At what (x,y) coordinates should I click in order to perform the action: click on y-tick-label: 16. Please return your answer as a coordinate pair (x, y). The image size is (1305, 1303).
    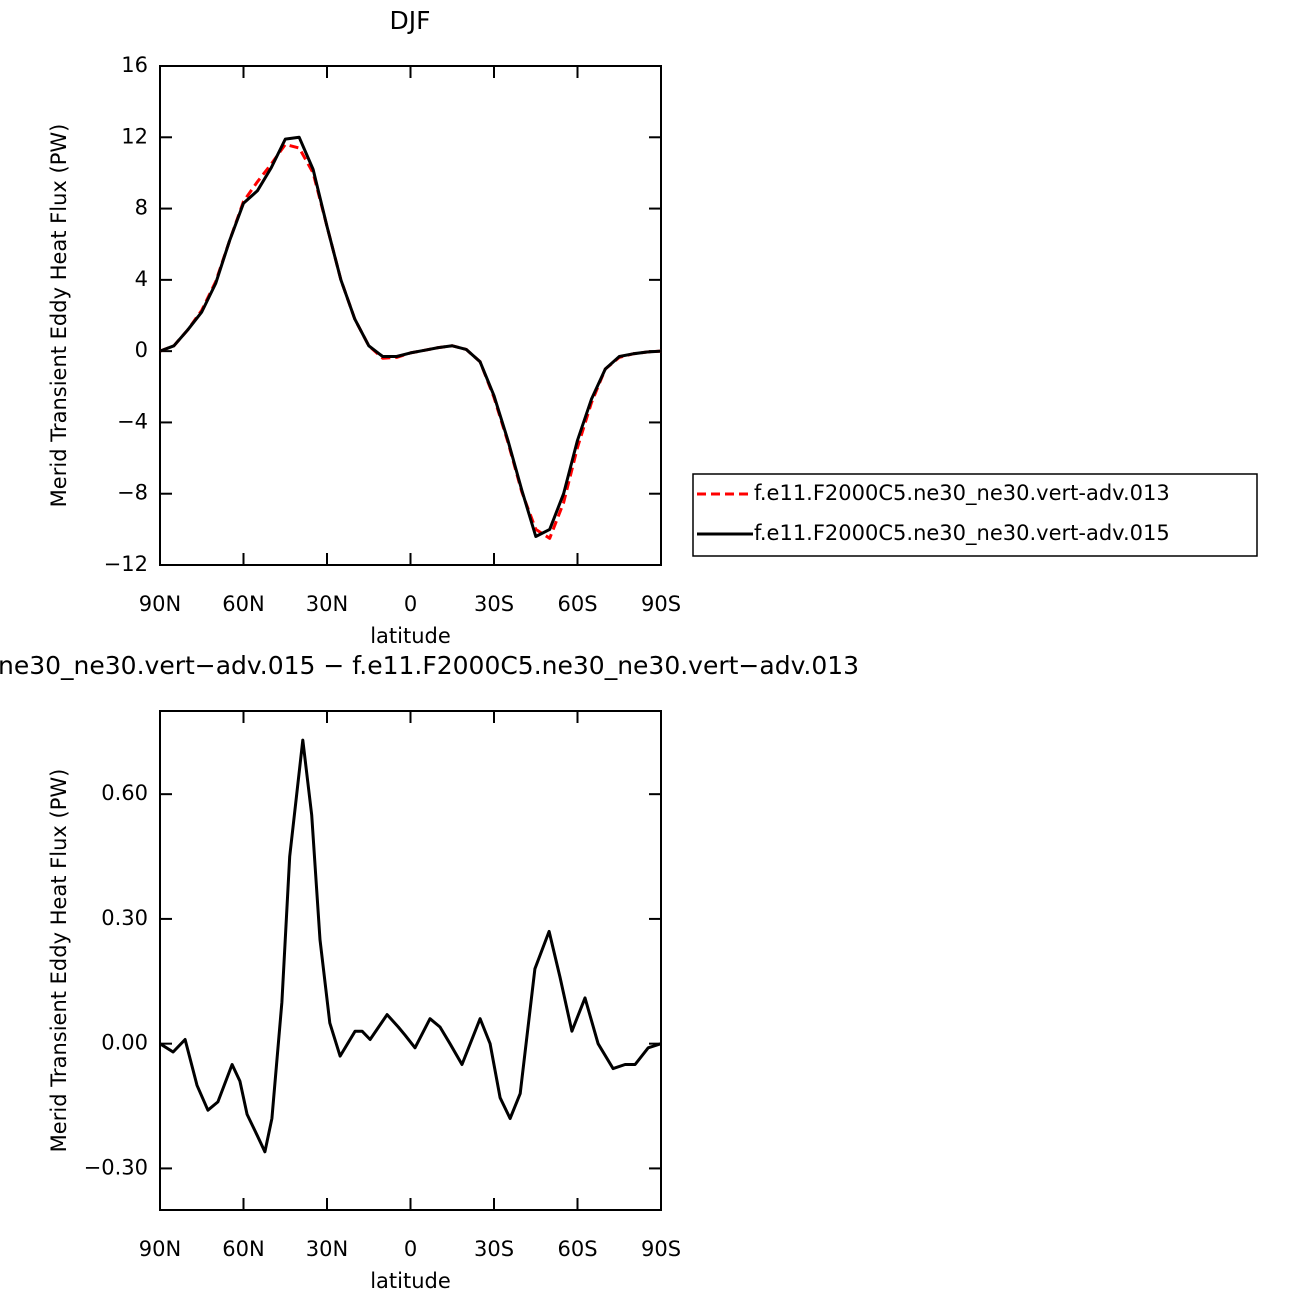
    Looking at the image, I should click on (134, 65).